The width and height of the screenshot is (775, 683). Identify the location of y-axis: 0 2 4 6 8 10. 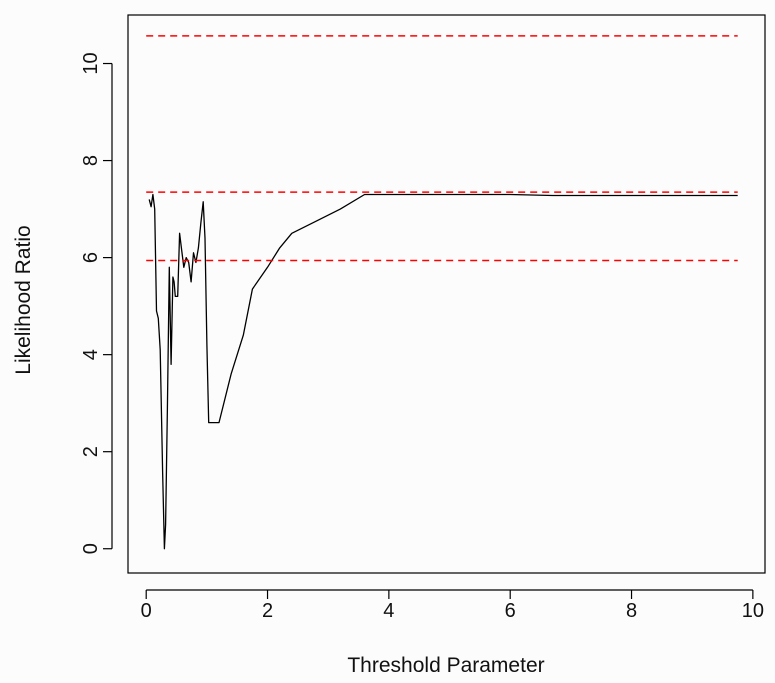
(96, 303).